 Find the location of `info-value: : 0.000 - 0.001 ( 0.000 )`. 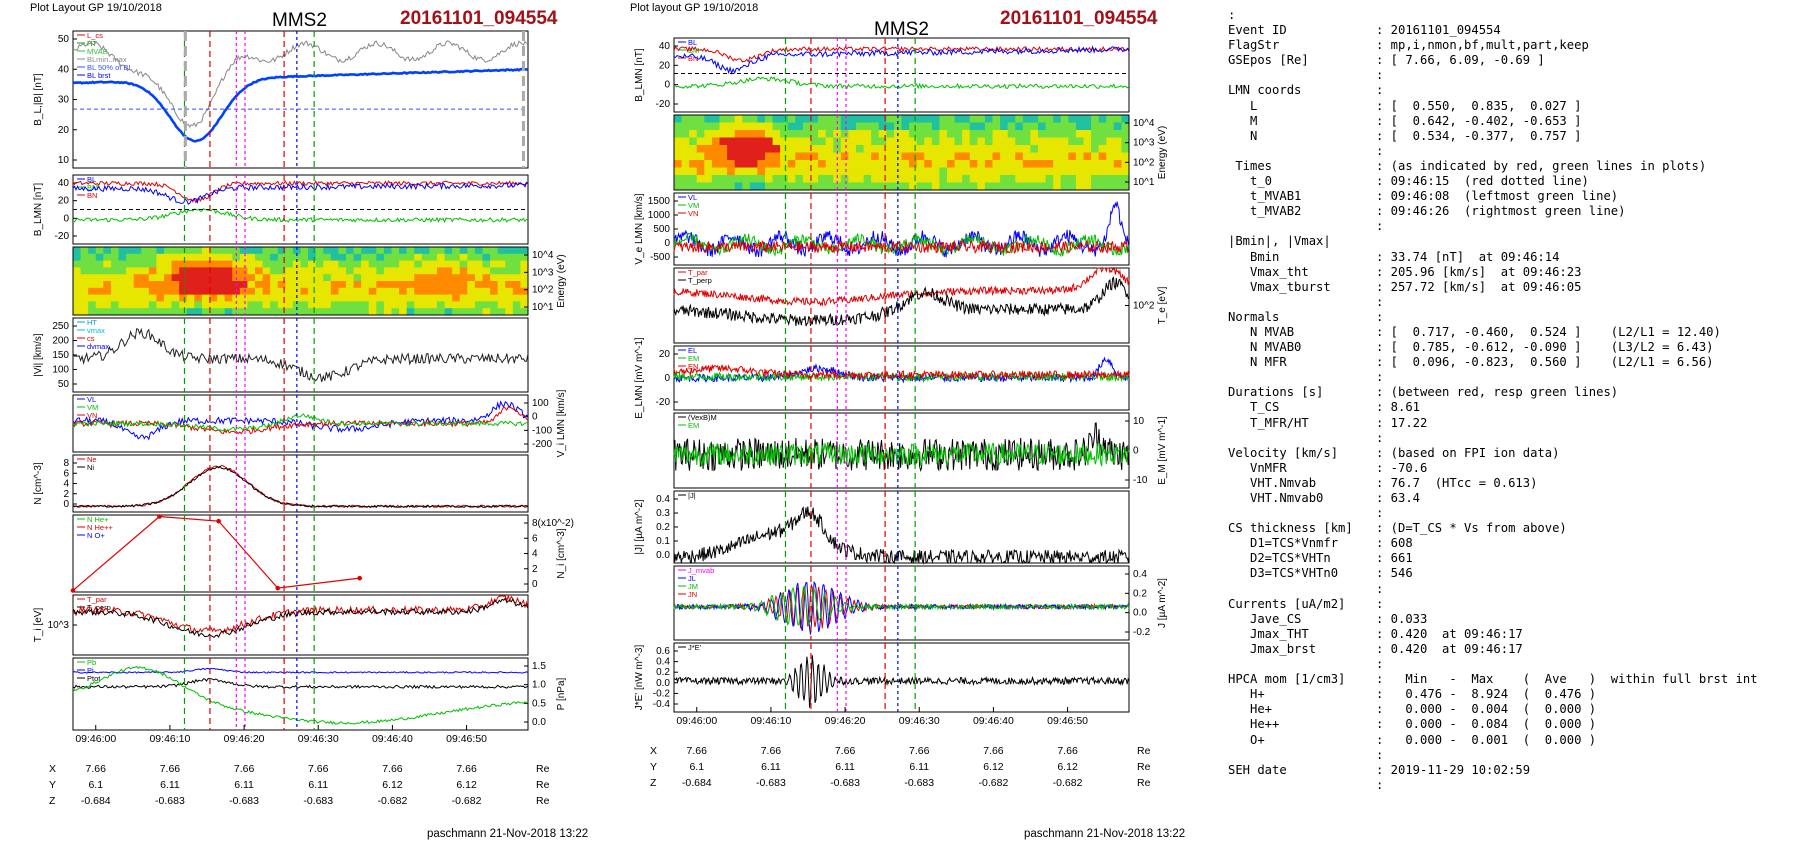

info-value: : 0.000 - 0.001 ( 0.000 ) is located at coordinates (1486, 739).